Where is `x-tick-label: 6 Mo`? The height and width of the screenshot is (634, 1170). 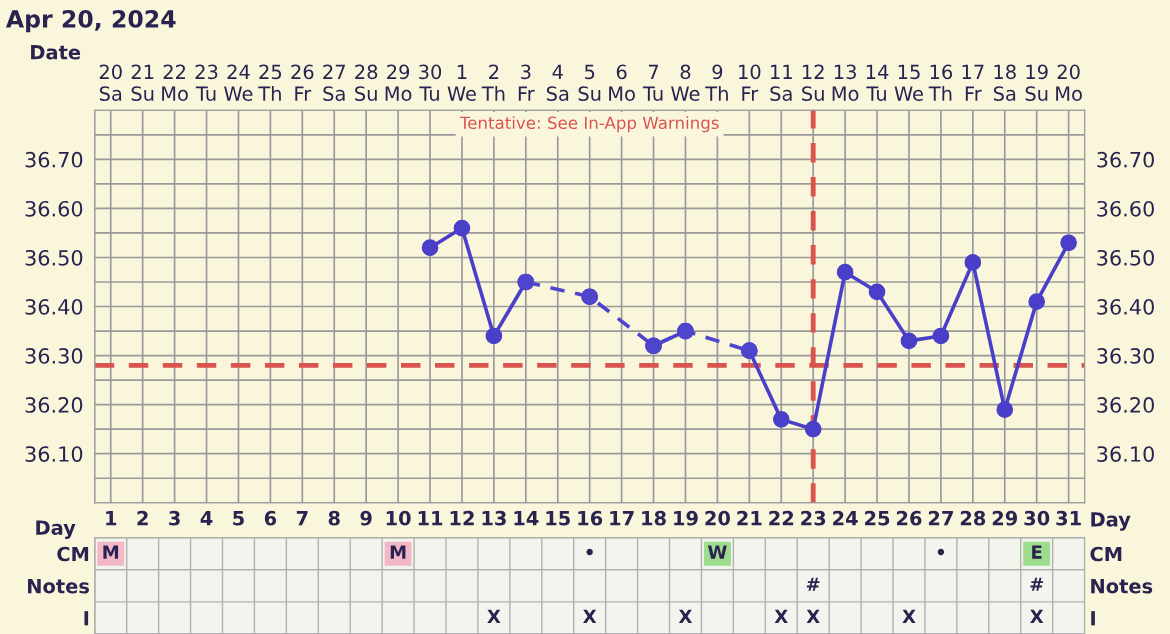
x-tick-label: 6 Mo is located at coordinates (622, 82).